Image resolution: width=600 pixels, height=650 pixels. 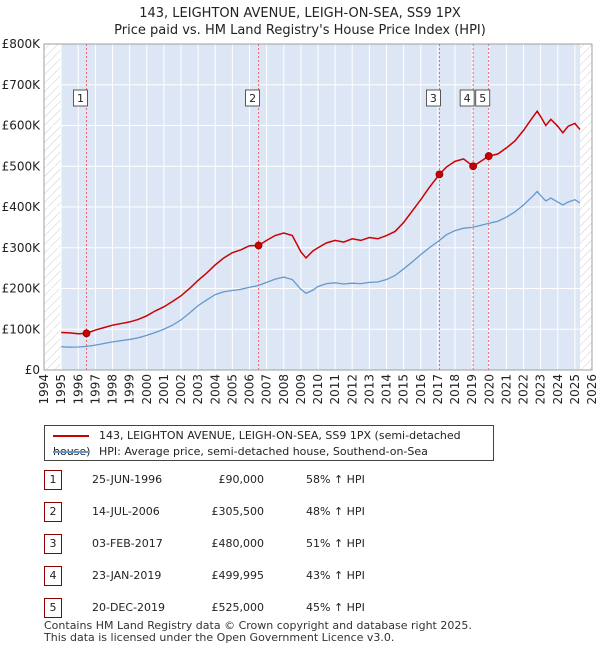 What do you see at coordinates (238, 511) in the screenshot?
I see `sale-price: £305,500` at bounding box center [238, 511].